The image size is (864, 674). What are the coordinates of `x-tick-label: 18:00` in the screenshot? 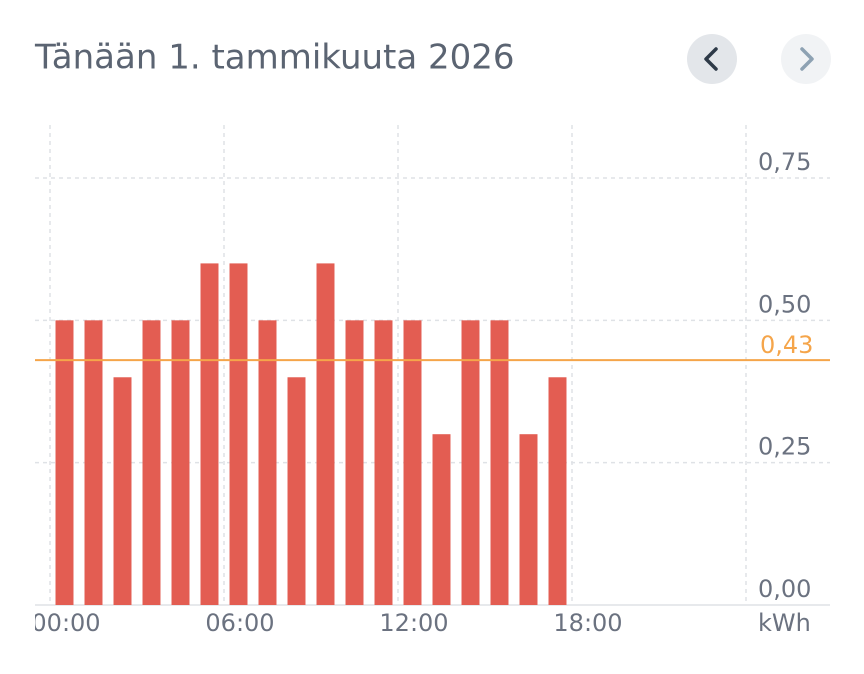 It's located at (587, 623).